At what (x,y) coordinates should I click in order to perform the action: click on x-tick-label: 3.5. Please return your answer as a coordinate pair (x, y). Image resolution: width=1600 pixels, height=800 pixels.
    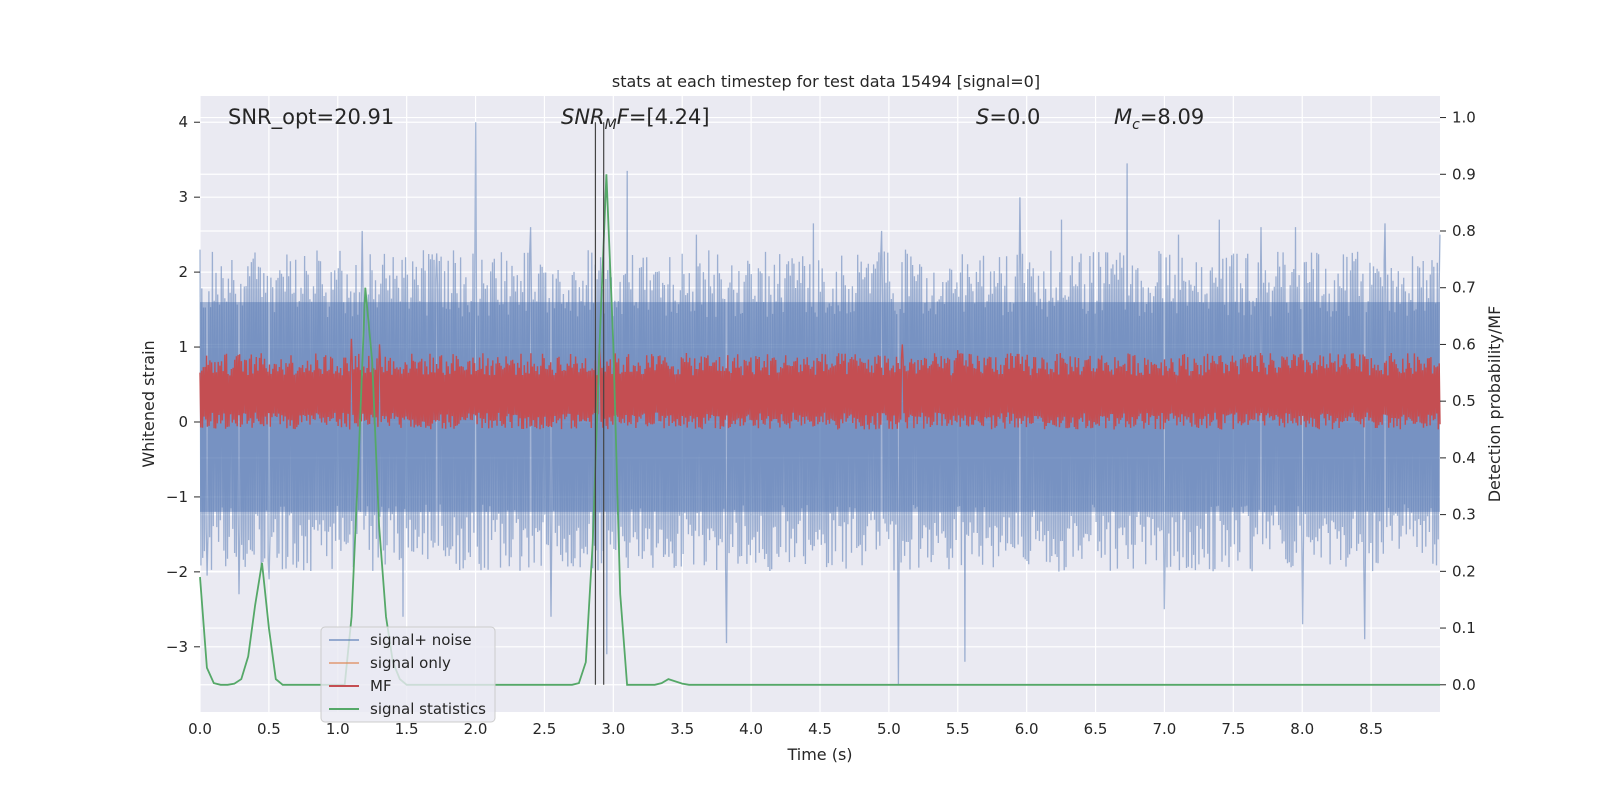
    Looking at the image, I should click on (682, 729).